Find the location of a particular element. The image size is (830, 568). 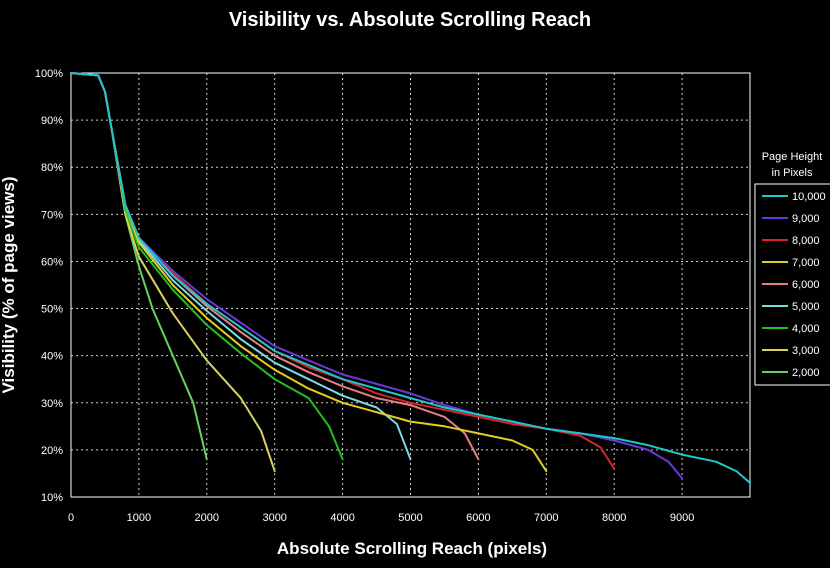

y-axis-title: Visibility (% of page views) is located at coordinates (9, 285).